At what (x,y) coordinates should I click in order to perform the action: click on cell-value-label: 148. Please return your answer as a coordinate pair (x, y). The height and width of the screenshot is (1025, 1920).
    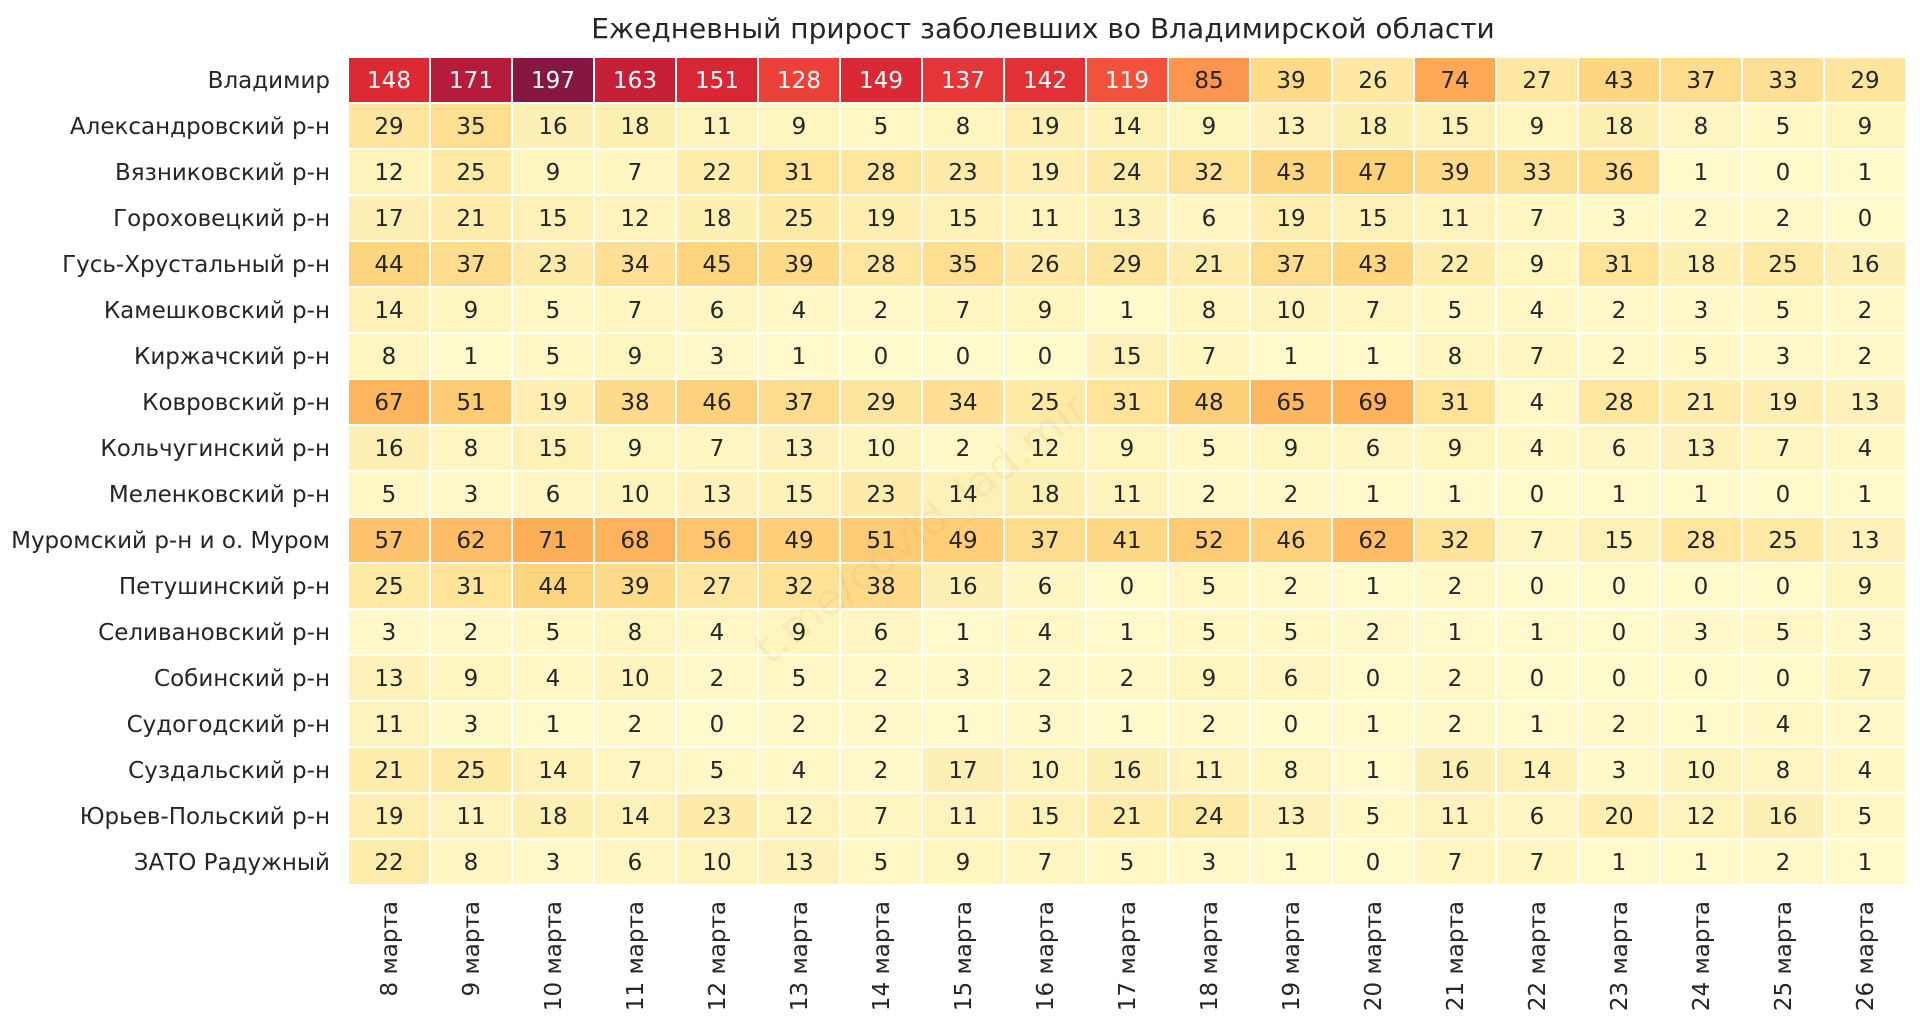
    Looking at the image, I should click on (389, 81).